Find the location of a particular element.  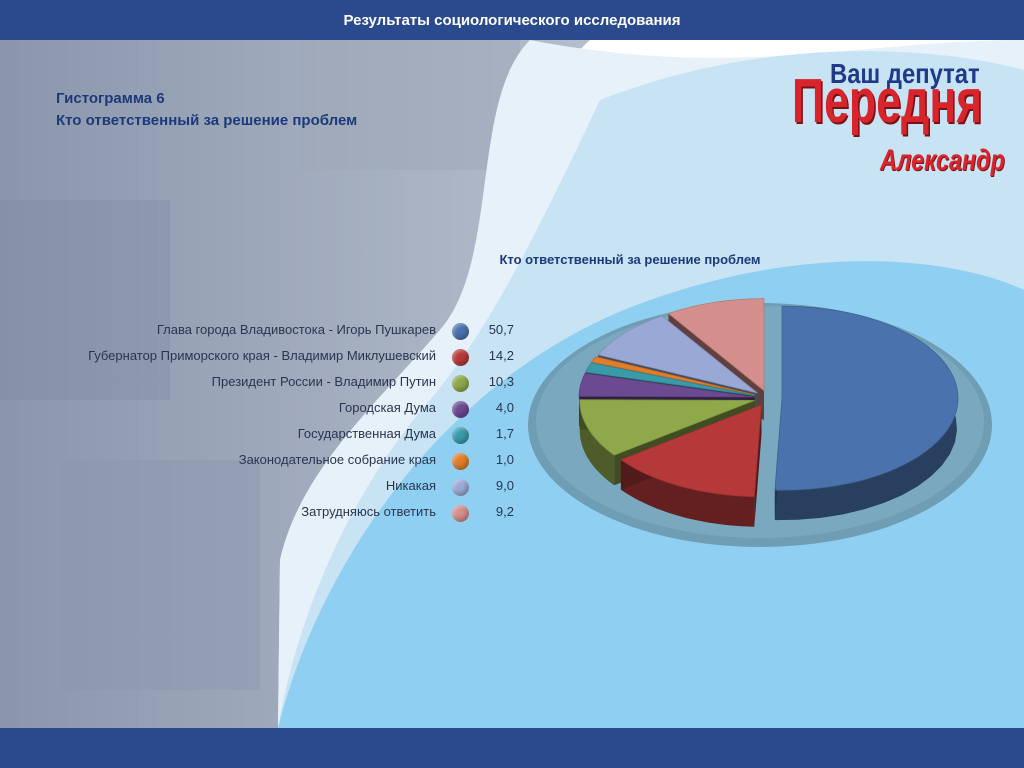

pie-chart is located at coordinates (760, 422).